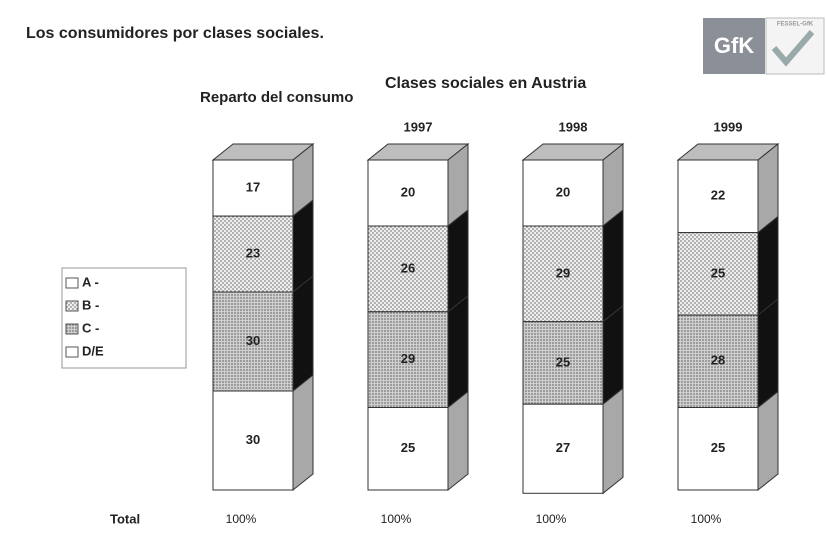  What do you see at coordinates (90, 327) in the screenshot?
I see `legend-label: C -` at bounding box center [90, 327].